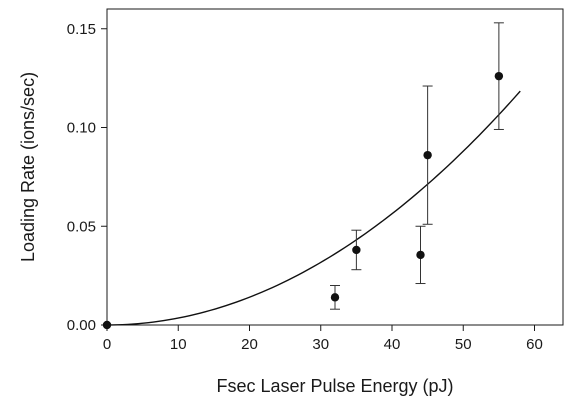 Image resolution: width=567 pixels, height=407 pixels. What do you see at coordinates (463, 344) in the screenshot?
I see `x-tick-label: 50` at bounding box center [463, 344].